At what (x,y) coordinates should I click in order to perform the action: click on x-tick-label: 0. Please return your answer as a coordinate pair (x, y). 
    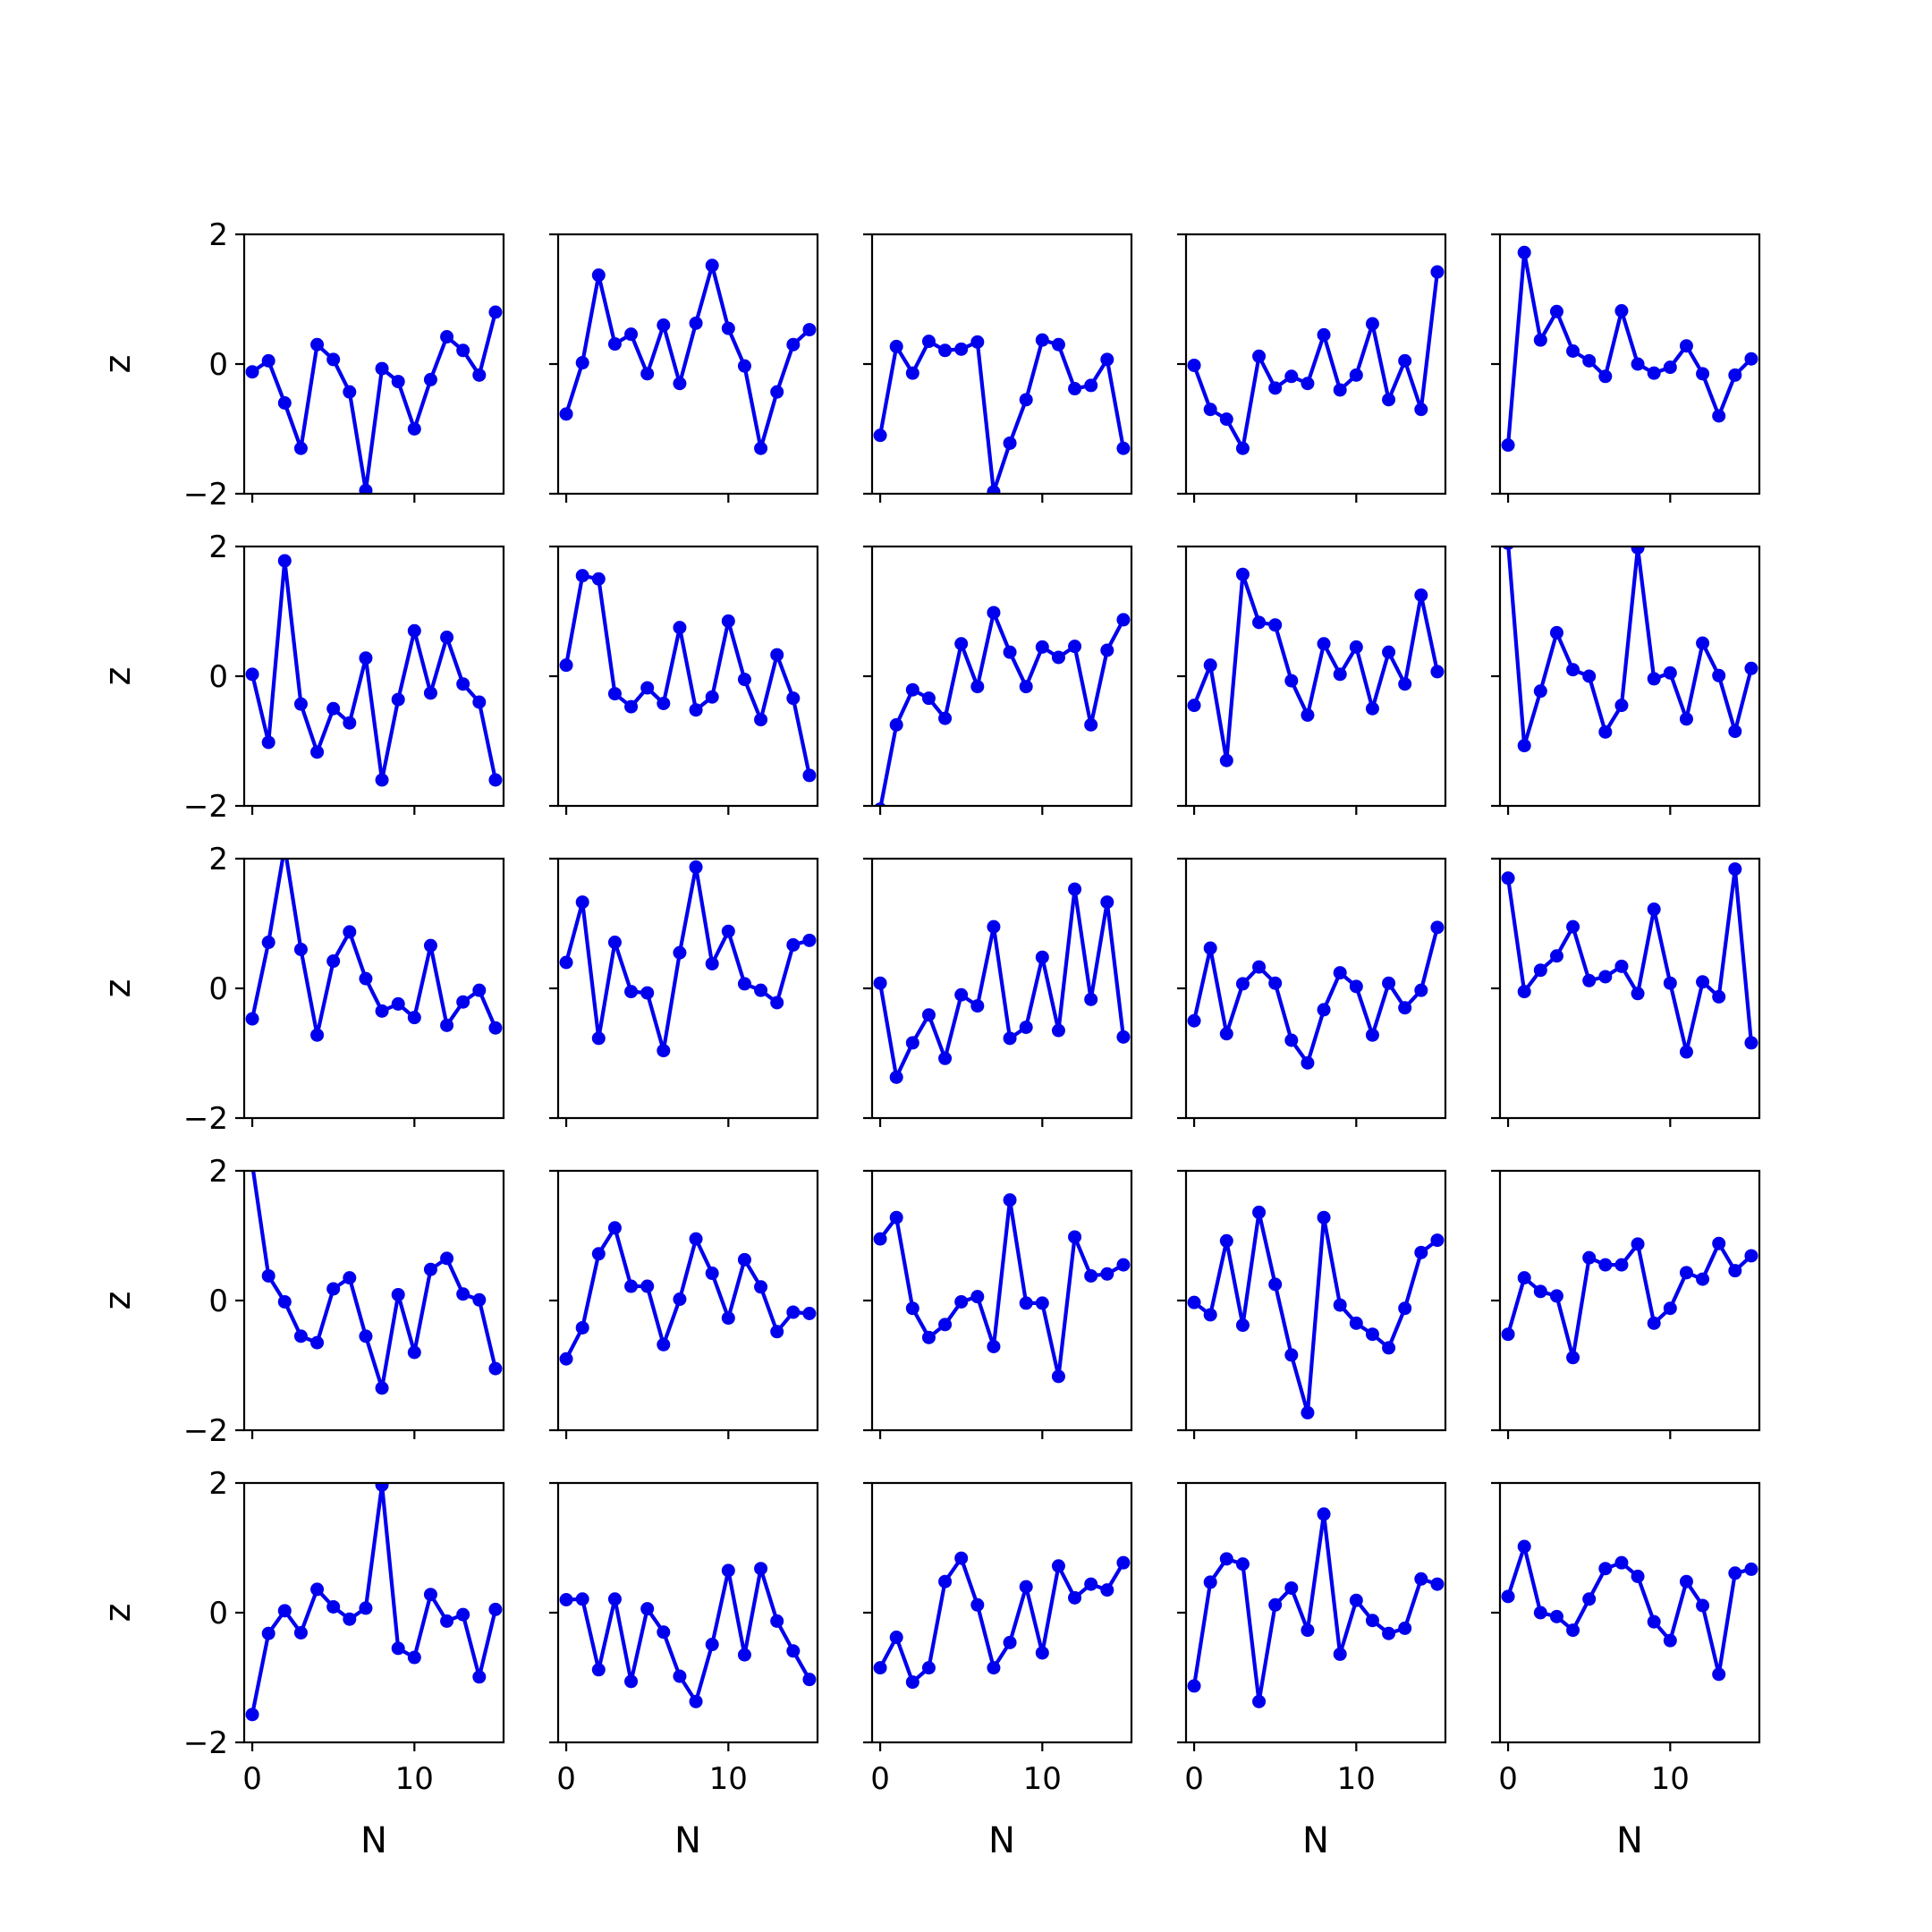
    Looking at the image, I should click on (566, 1779).